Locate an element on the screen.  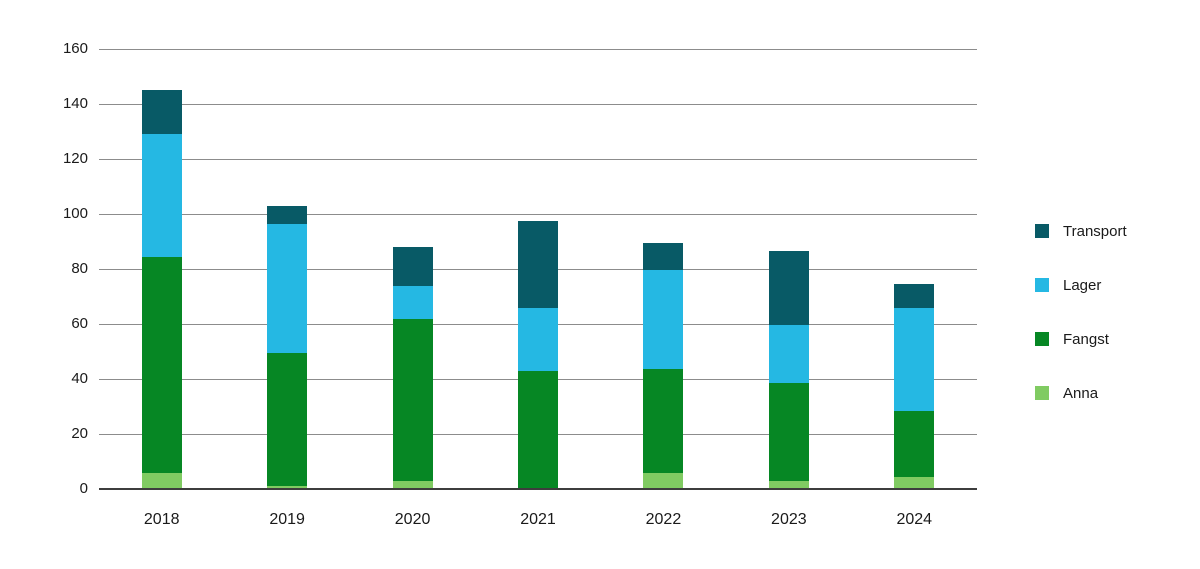
legend-item-fangst: Fangst is located at coordinates (1081, 339).